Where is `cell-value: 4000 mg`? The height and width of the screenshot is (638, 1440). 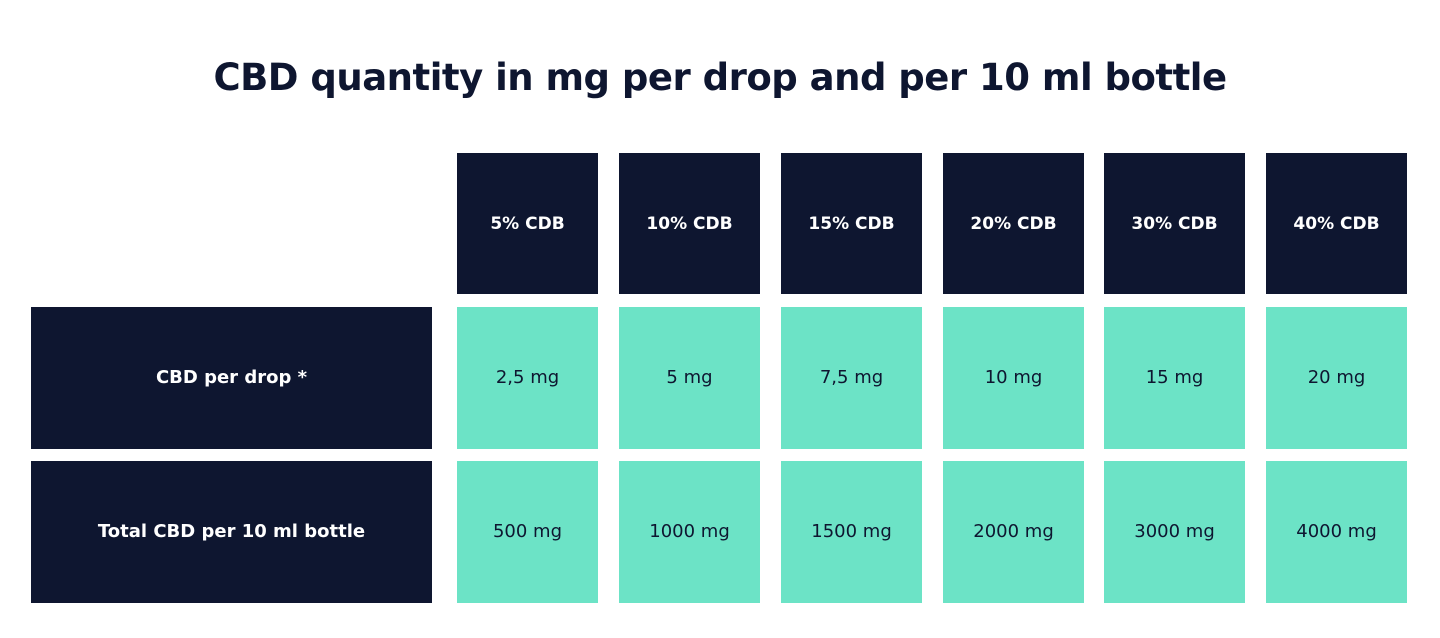 cell-value: 4000 mg is located at coordinates (1336, 531).